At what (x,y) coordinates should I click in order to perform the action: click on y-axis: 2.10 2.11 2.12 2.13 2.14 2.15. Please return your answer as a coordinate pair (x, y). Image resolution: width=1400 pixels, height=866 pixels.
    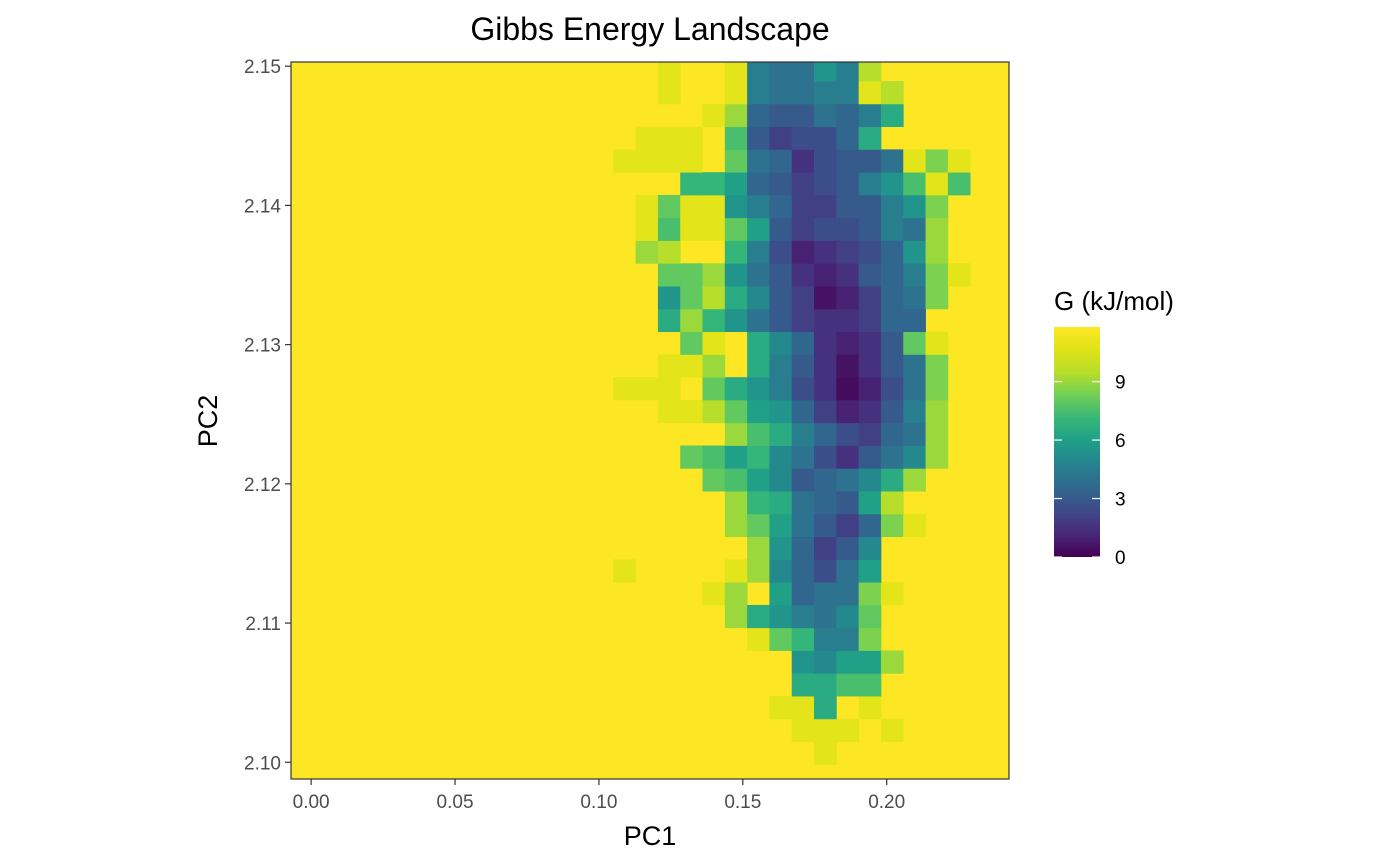
    Looking at the image, I should click on (267, 415).